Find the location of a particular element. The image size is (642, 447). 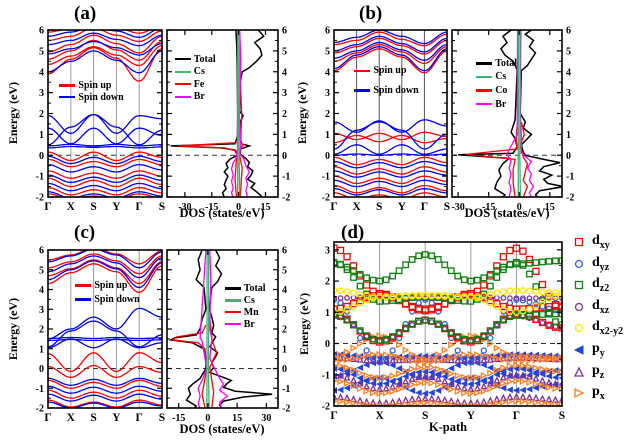

legend-label: Cs is located at coordinates (199, 72).